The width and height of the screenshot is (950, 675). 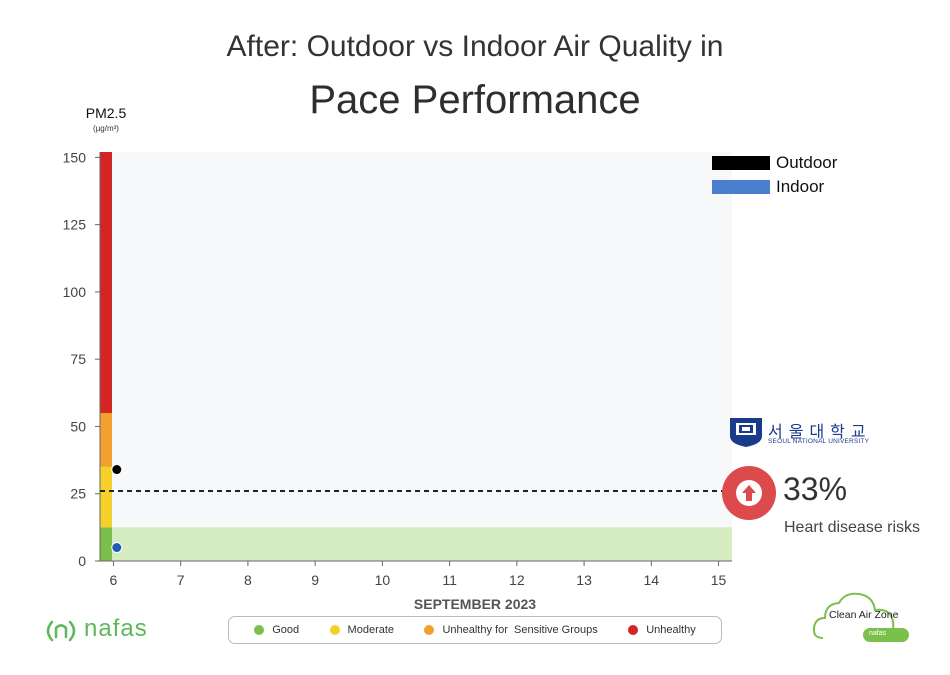 I want to click on university-logo, so click(x=746, y=432).